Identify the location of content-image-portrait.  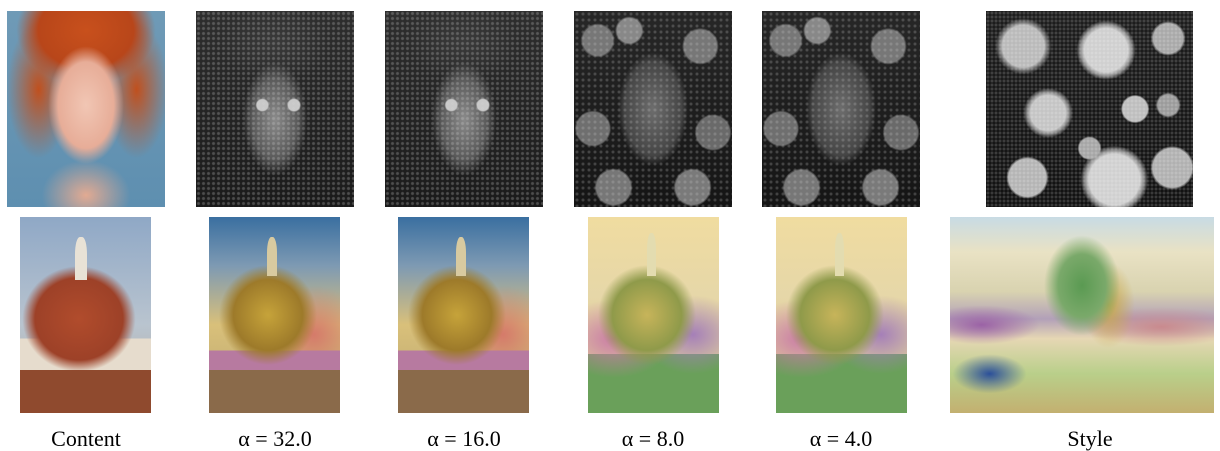
(86, 109).